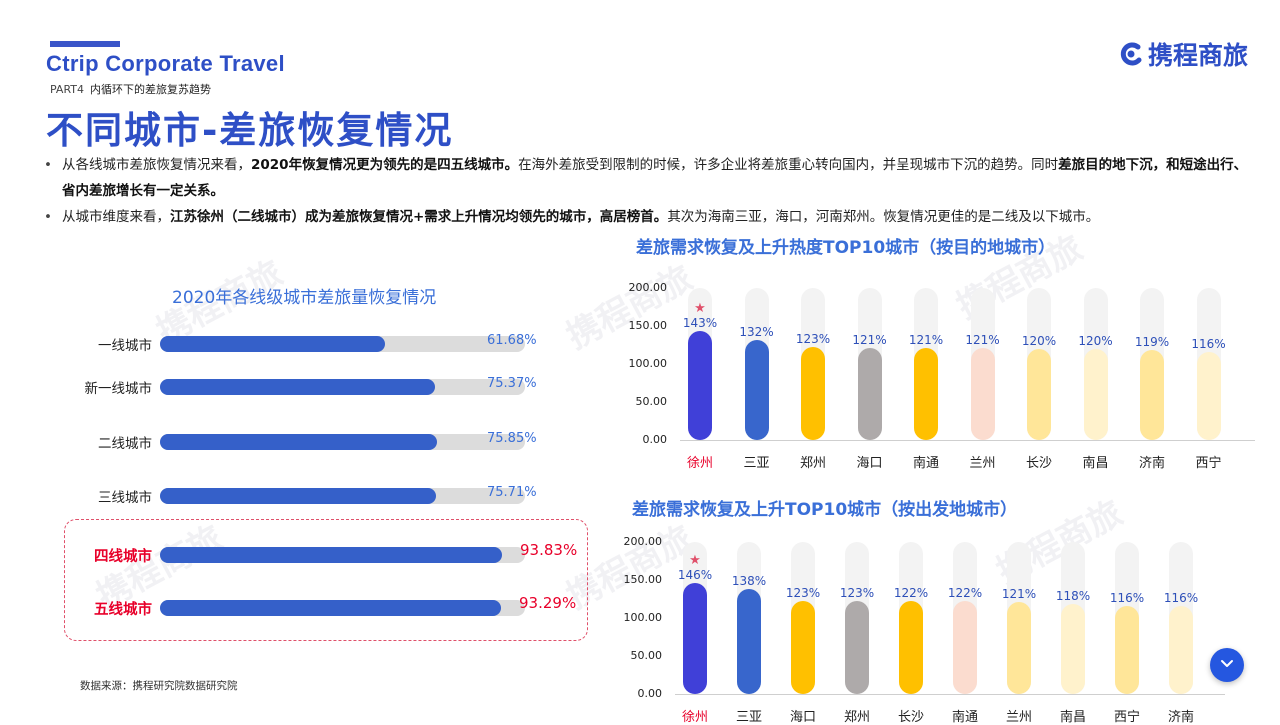 Image resolution: width=1280 pixels, height=725 pixels. What do you see at coordinates (846, 248) in the screenshot?
I see `destination-chart-title: 差旅需求恢复及上升热度TOP10城市（按目的地城市）` at bounding box center [846, 248].